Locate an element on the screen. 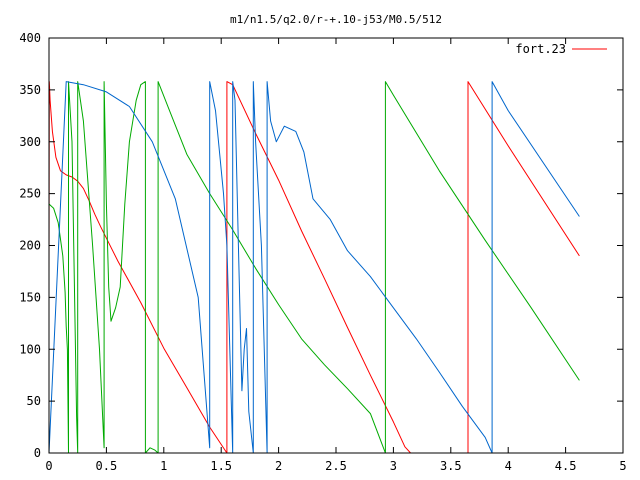 The width and height of the screenshot is (640, 480). legend: fort.23 is located at coordinates (561, 49).